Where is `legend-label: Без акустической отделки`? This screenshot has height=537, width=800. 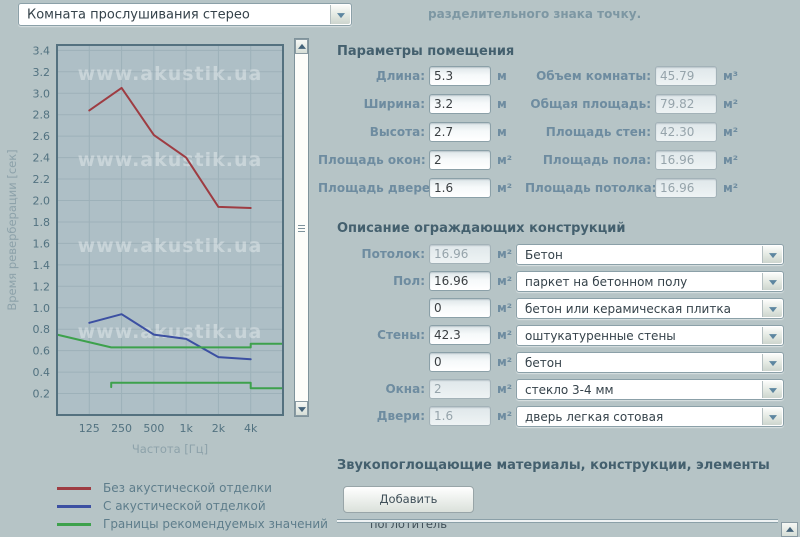 legend-label: Без акустической отделки is located at coordinates (187, 488).